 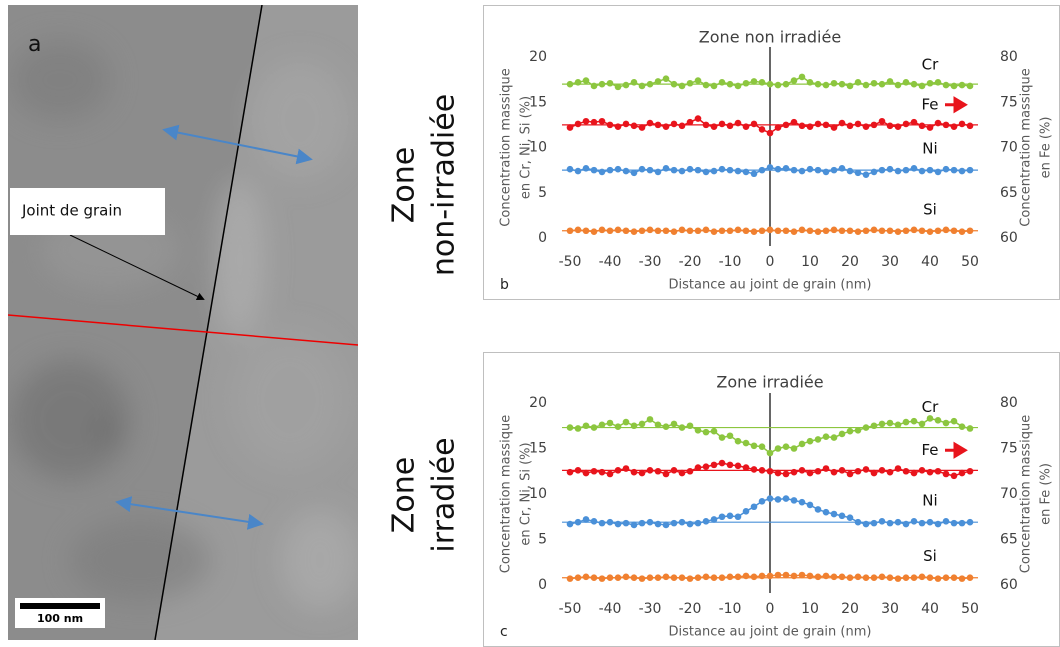 What do you see at coordinates (770, 37) in the screenshot?
I see `chart-title: Zone non irradiée` at bounding box center [770, 37].